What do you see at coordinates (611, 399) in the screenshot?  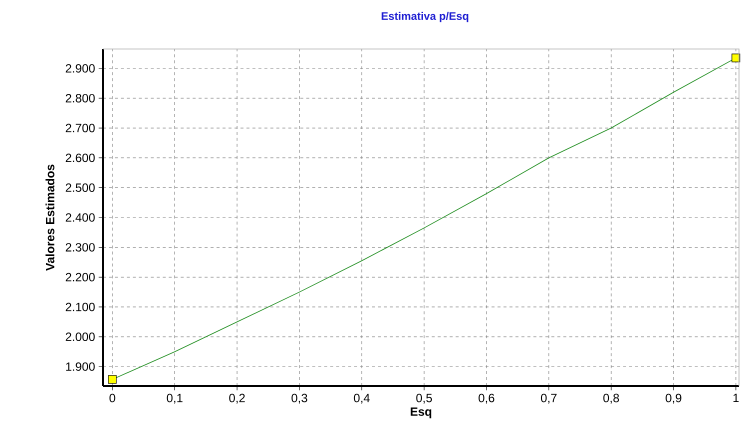 I see `x-tick-label: 0,8` at bounding box center [611, 399].